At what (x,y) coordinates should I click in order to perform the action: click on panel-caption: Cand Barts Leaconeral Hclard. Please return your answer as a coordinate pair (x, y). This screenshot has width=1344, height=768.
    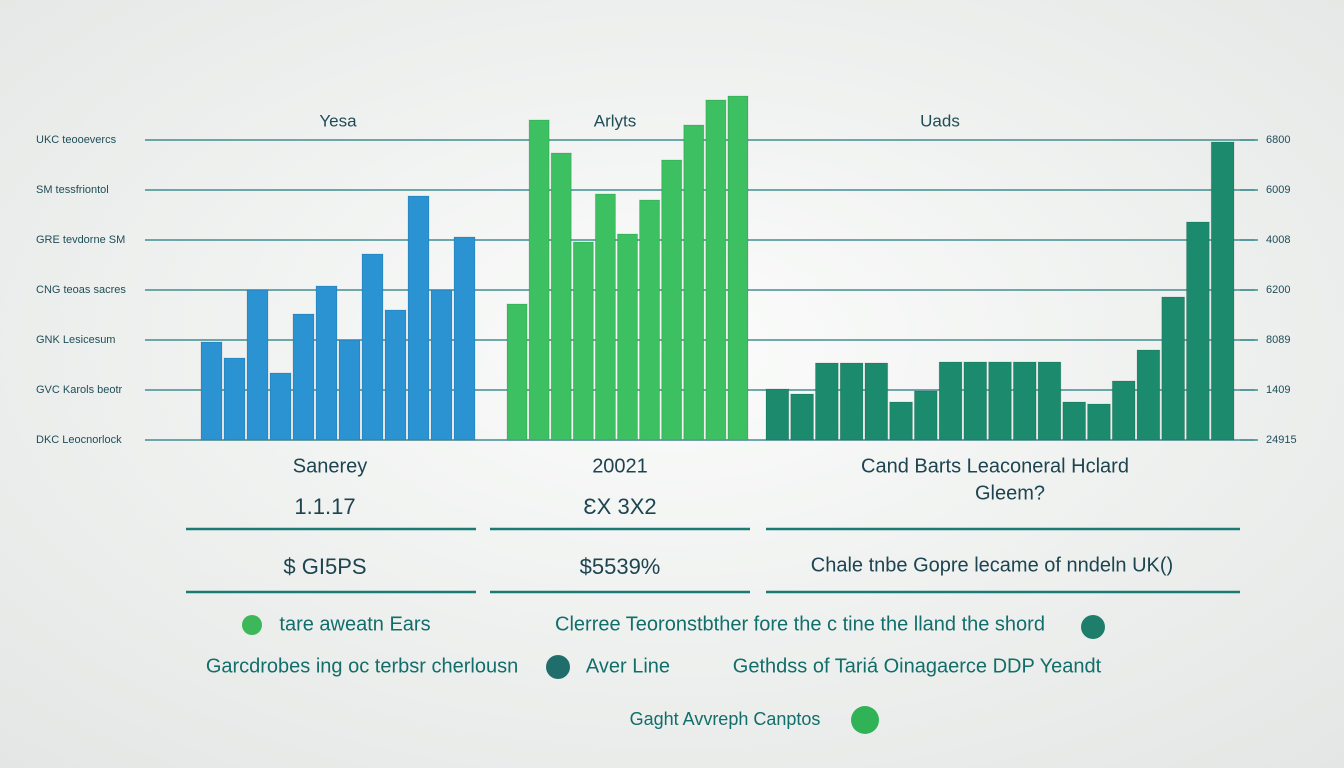
    Looking at the image, I should click on (995, 466).